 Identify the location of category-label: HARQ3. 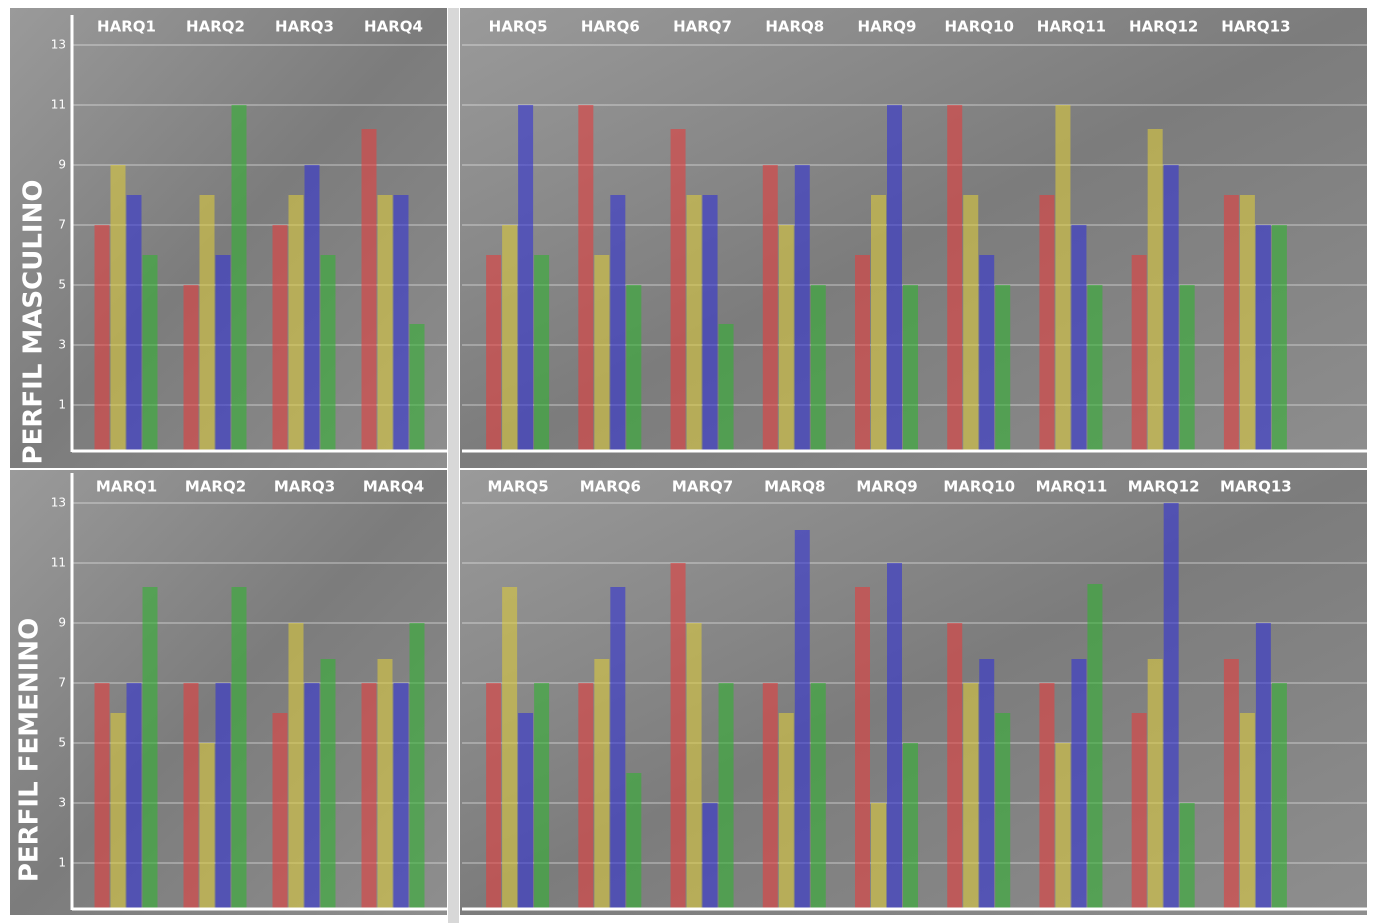
(304, 27).